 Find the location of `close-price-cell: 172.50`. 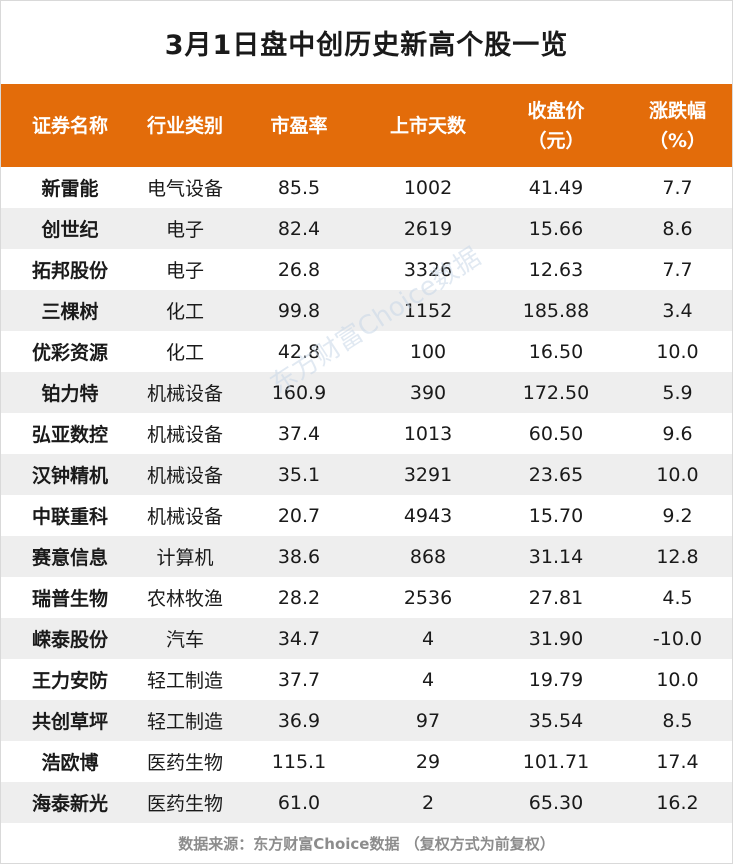

close-price-cell: 172.50 is located at coordinates (556, 392).